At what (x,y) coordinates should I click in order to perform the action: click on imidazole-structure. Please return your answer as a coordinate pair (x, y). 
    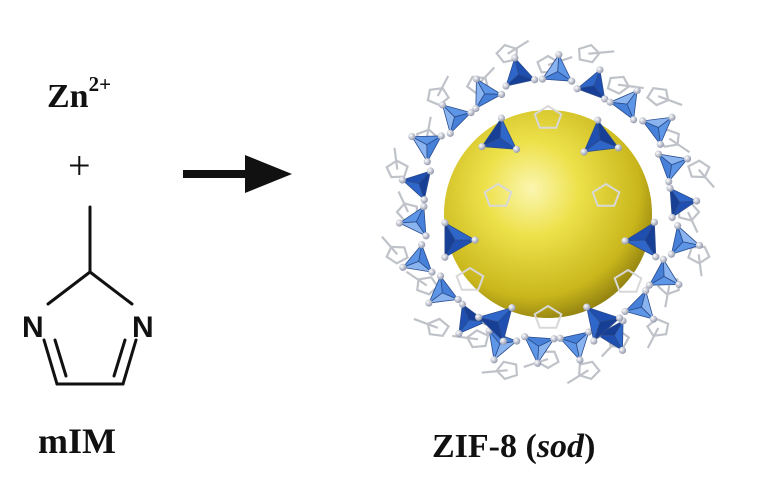
    Looking at the image, I should click on (90, 295).